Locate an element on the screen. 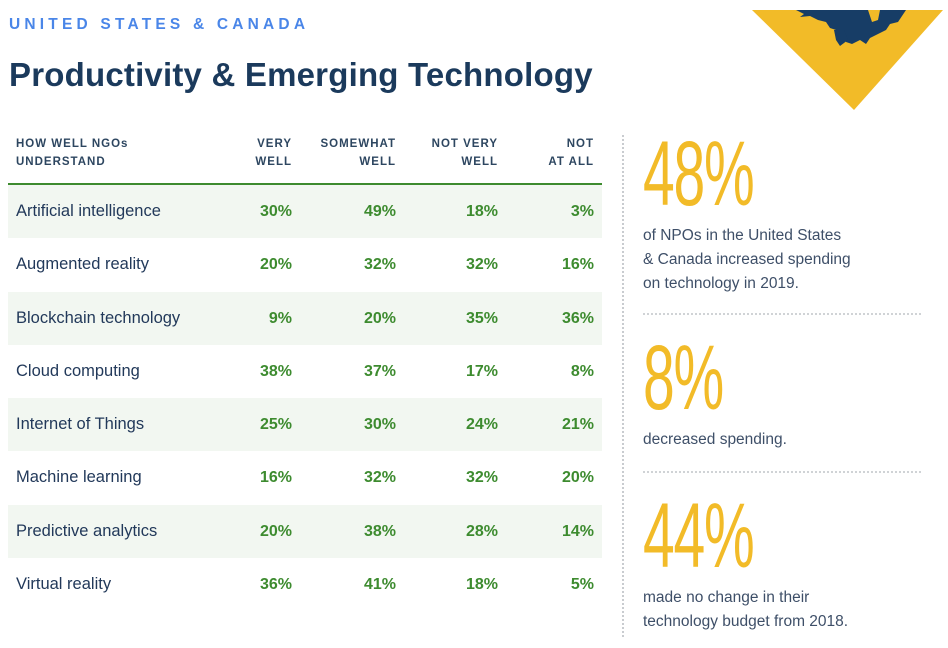 The image size is (948, 648). table-row: Cloud computing 38% 37% 17% 8% is located at coordinates (305, 371).